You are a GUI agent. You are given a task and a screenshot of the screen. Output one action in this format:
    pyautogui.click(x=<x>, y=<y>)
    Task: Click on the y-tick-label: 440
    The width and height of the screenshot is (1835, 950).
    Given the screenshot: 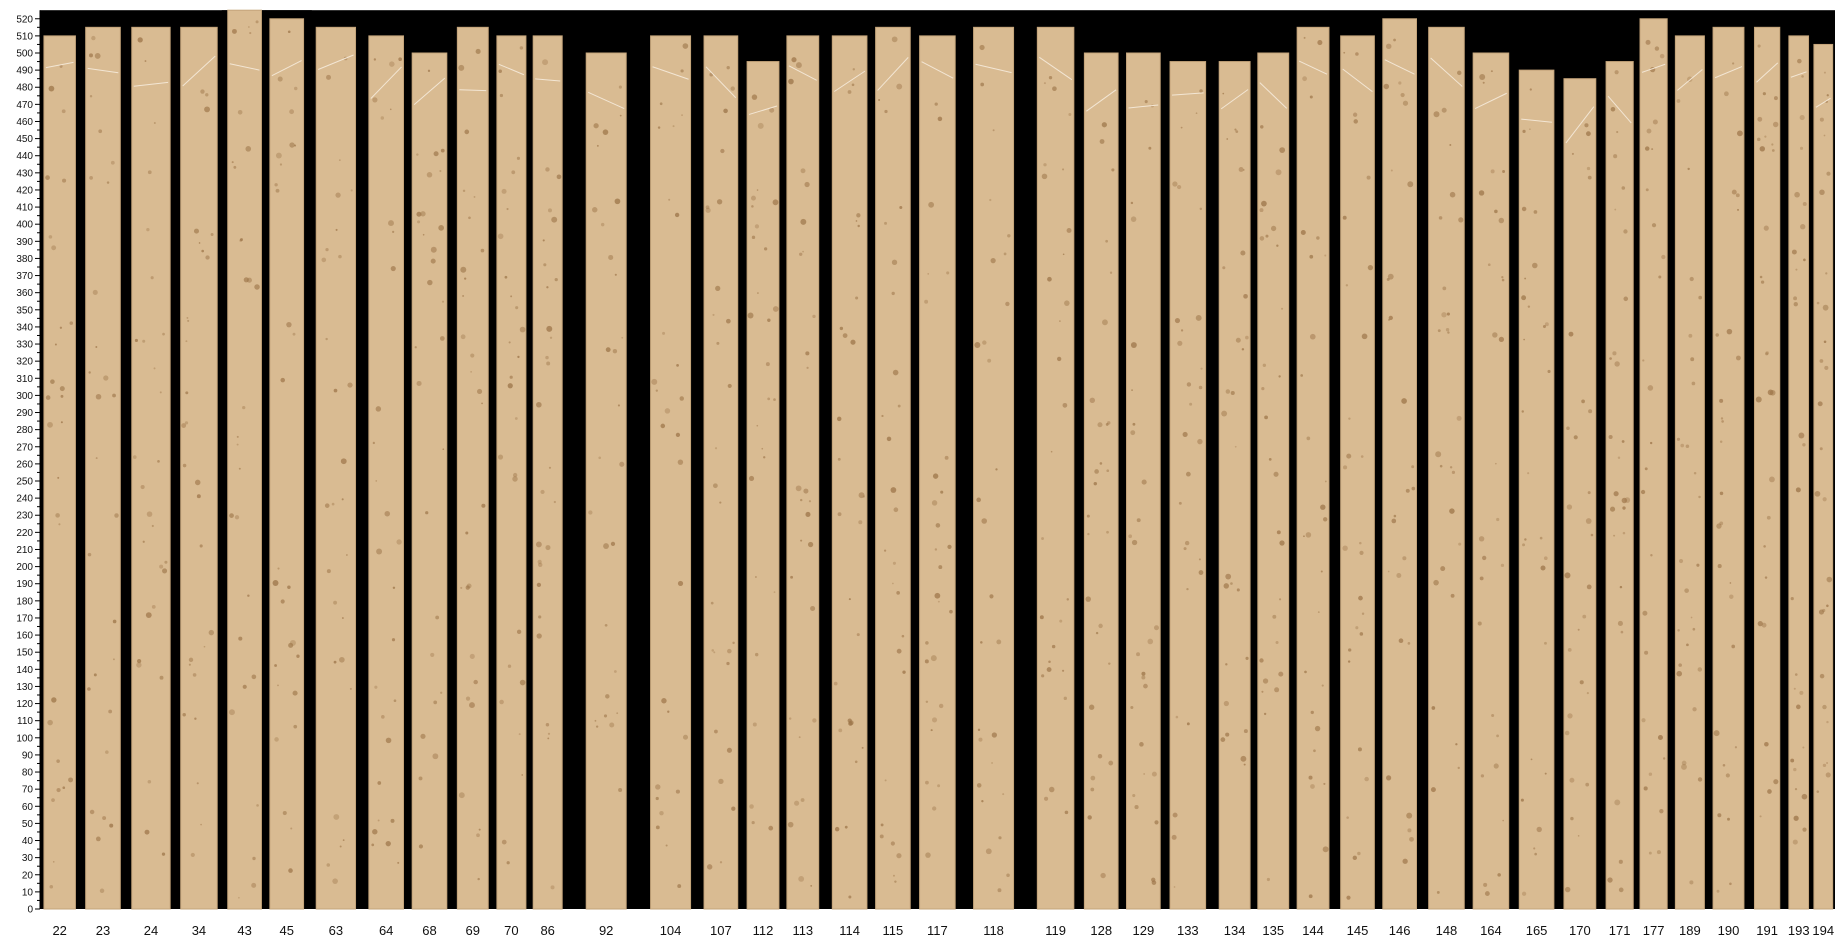 What is the action you would take?
    pyautogui.click(x=24, y=156)
    